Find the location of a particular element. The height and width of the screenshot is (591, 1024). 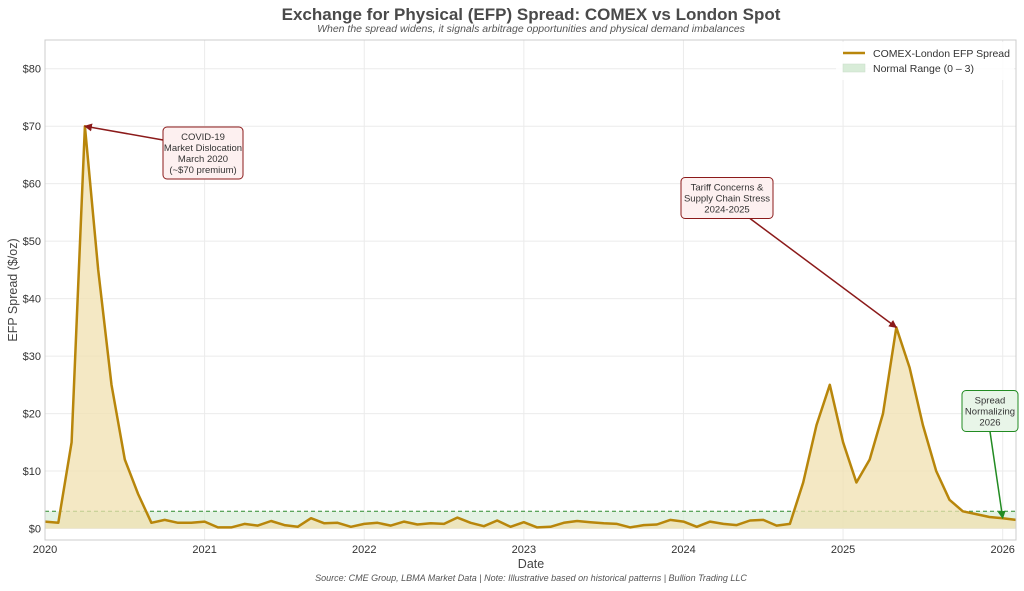

legend-label-normal-range: Normal Range (0 – 3) is located at coordinates (923, 69).